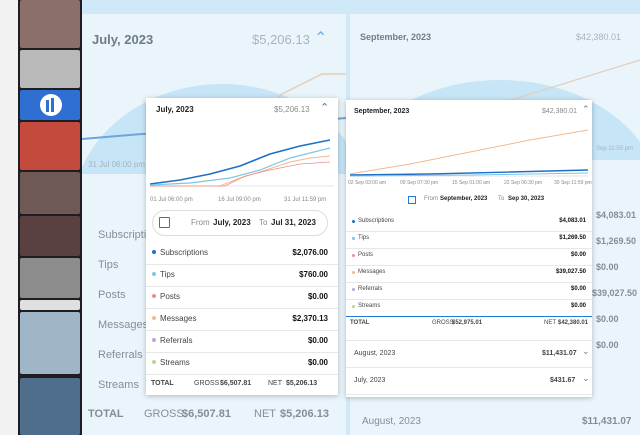 This screenshot has width=640, height=435. What do you see at coordinates (391, 421) in the screenshot?
I see `bg-month-row-label: August, 2023` at bounding box center [391, 421].